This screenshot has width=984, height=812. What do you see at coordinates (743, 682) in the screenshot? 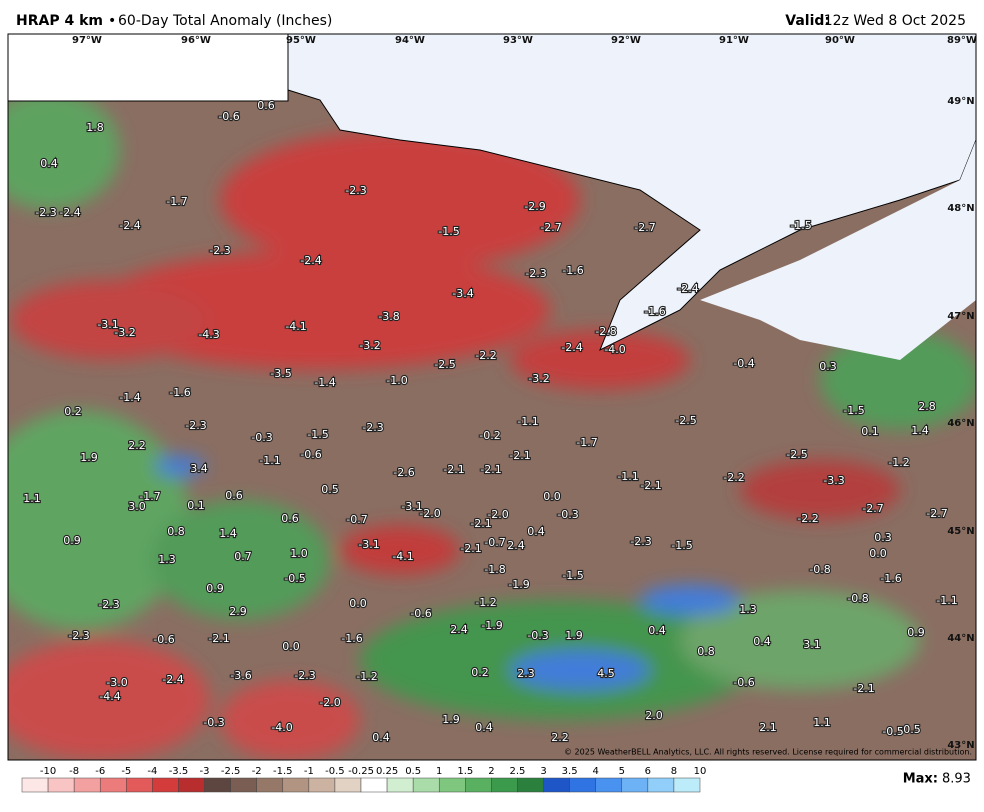
I see `anomaly-label: -0.6` at bounding box center [743, 682].